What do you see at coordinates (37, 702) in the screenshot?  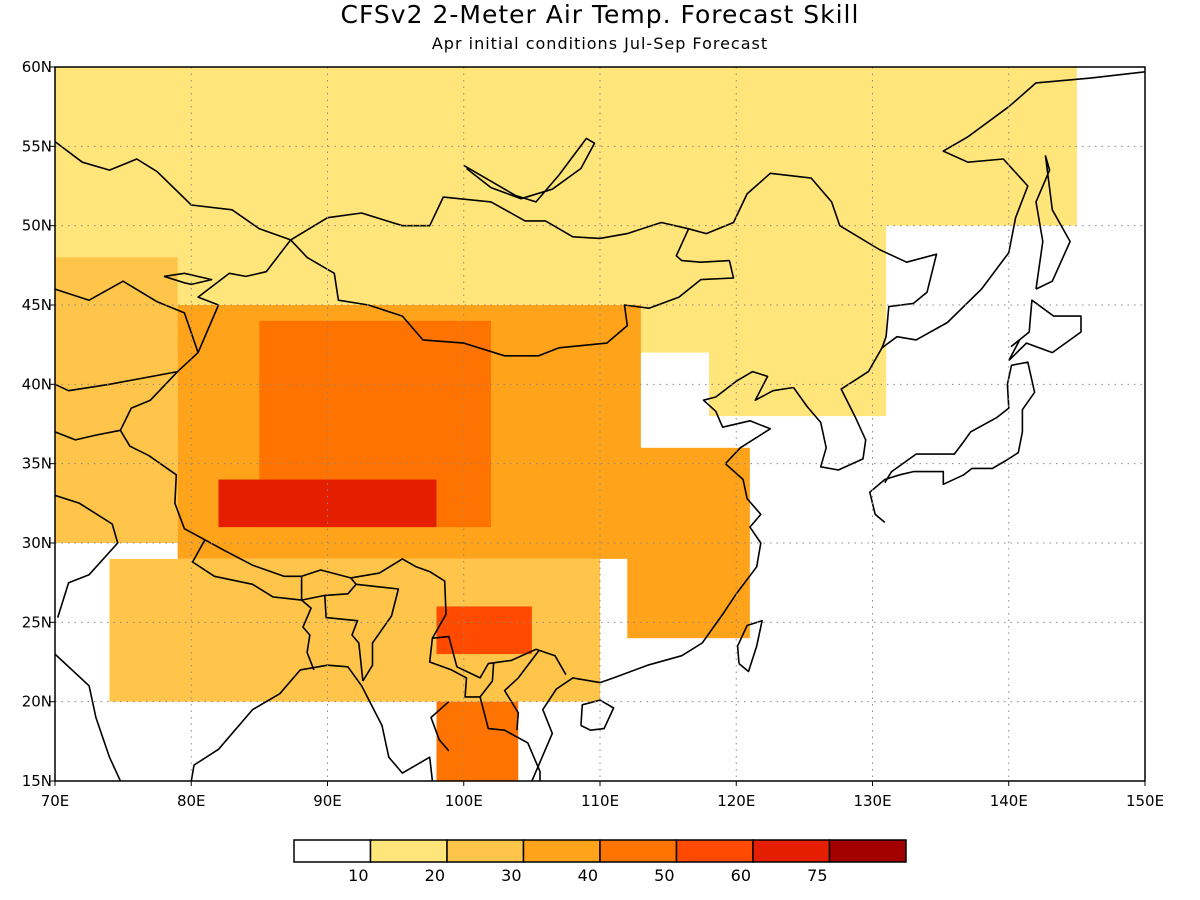 I see `lat-tick-label: 20N` at bounding box center [37, 702].